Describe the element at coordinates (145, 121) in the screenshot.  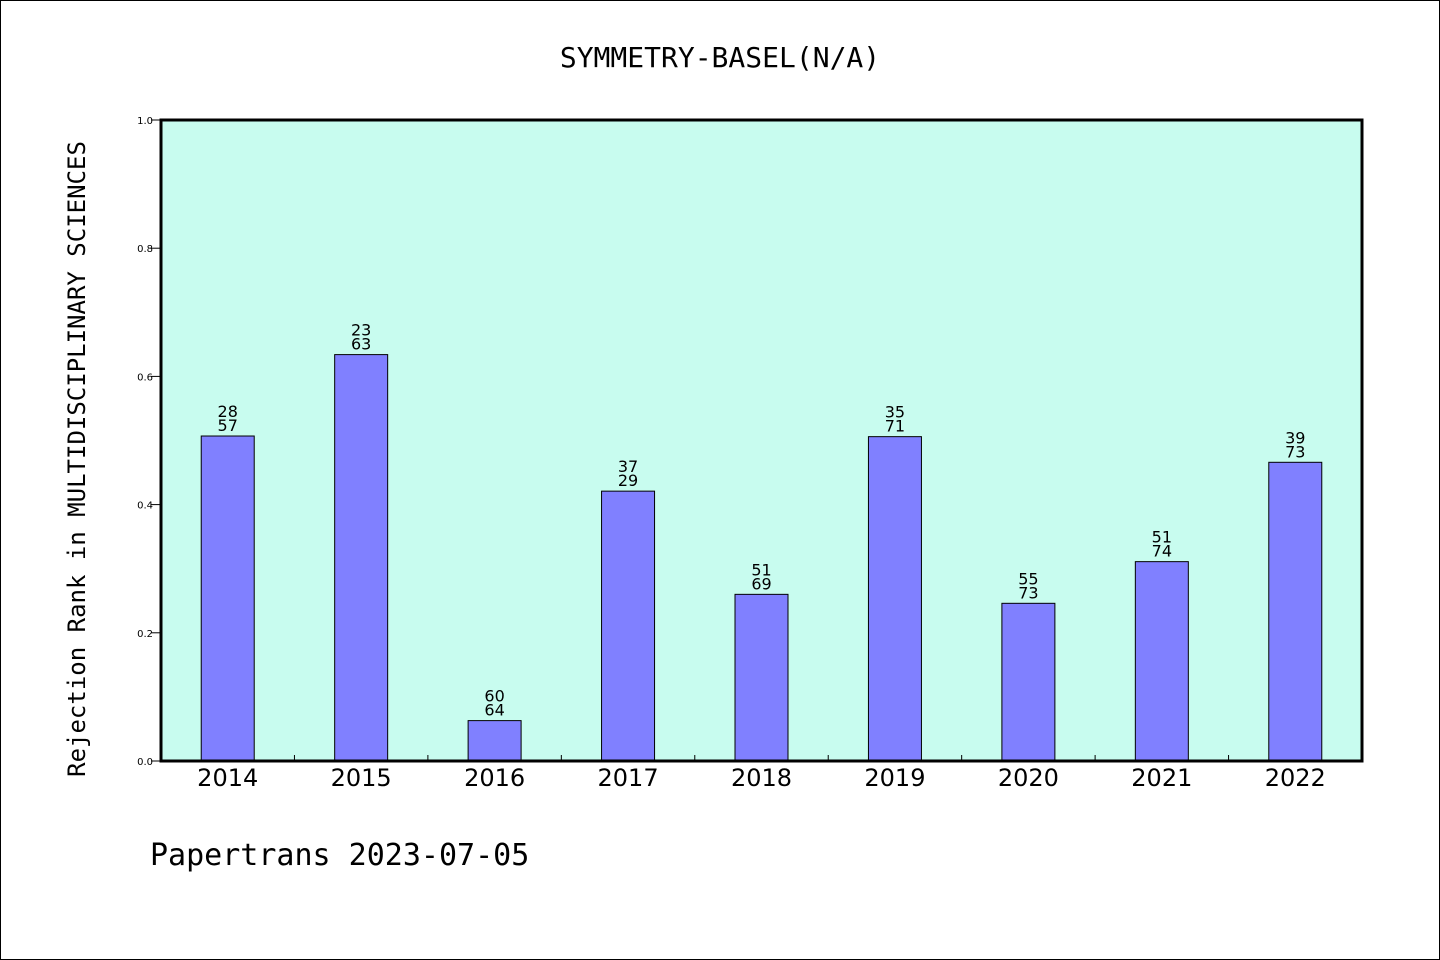
I see `y-tick-label: 1.0` at that location.